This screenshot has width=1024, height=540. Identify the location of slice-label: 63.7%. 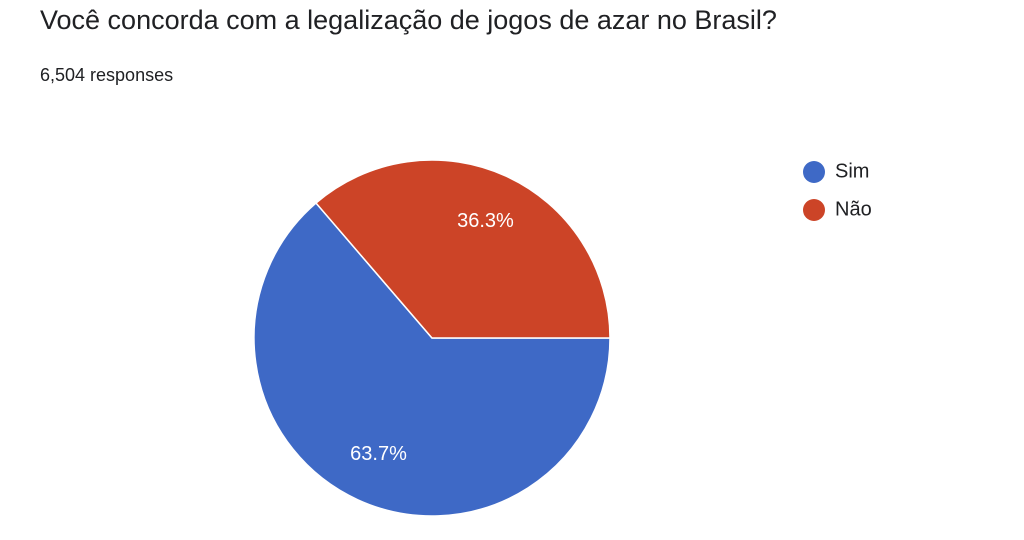
(378, 454).